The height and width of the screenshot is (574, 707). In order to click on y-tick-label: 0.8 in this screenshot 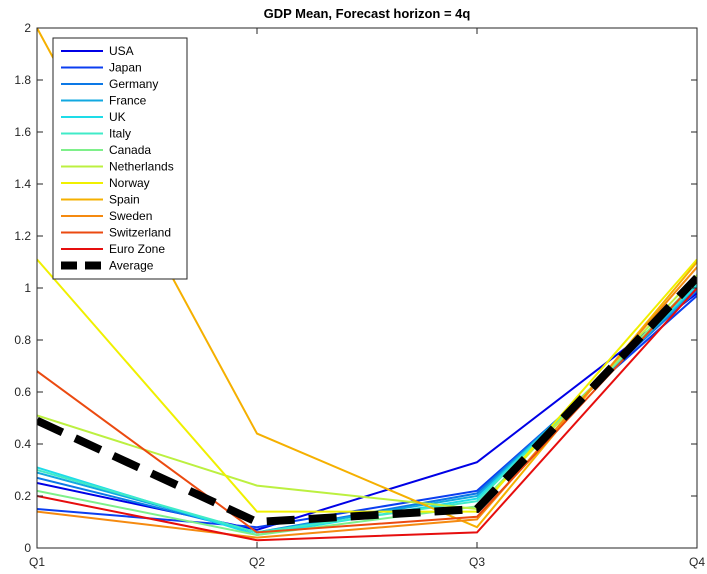, I will do `click(22, 340)`.